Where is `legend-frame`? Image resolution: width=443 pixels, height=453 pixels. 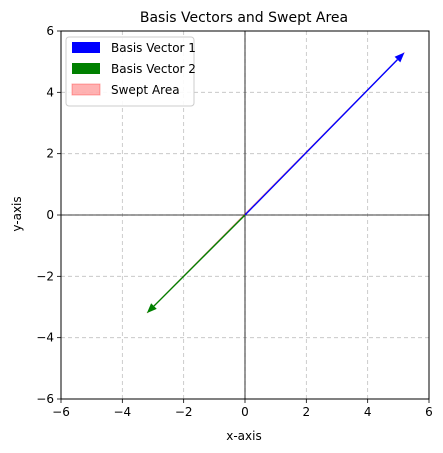 legend-frame is located at coordinates (130, 71).